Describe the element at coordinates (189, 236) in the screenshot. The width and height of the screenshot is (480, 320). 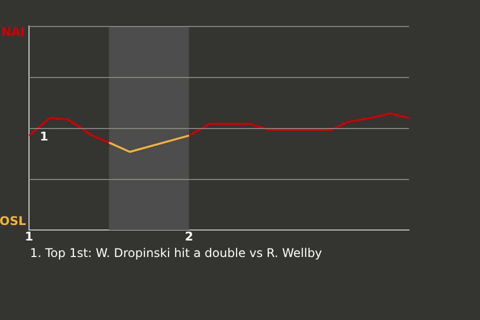
I see `x-tick-label: 2` at that location.